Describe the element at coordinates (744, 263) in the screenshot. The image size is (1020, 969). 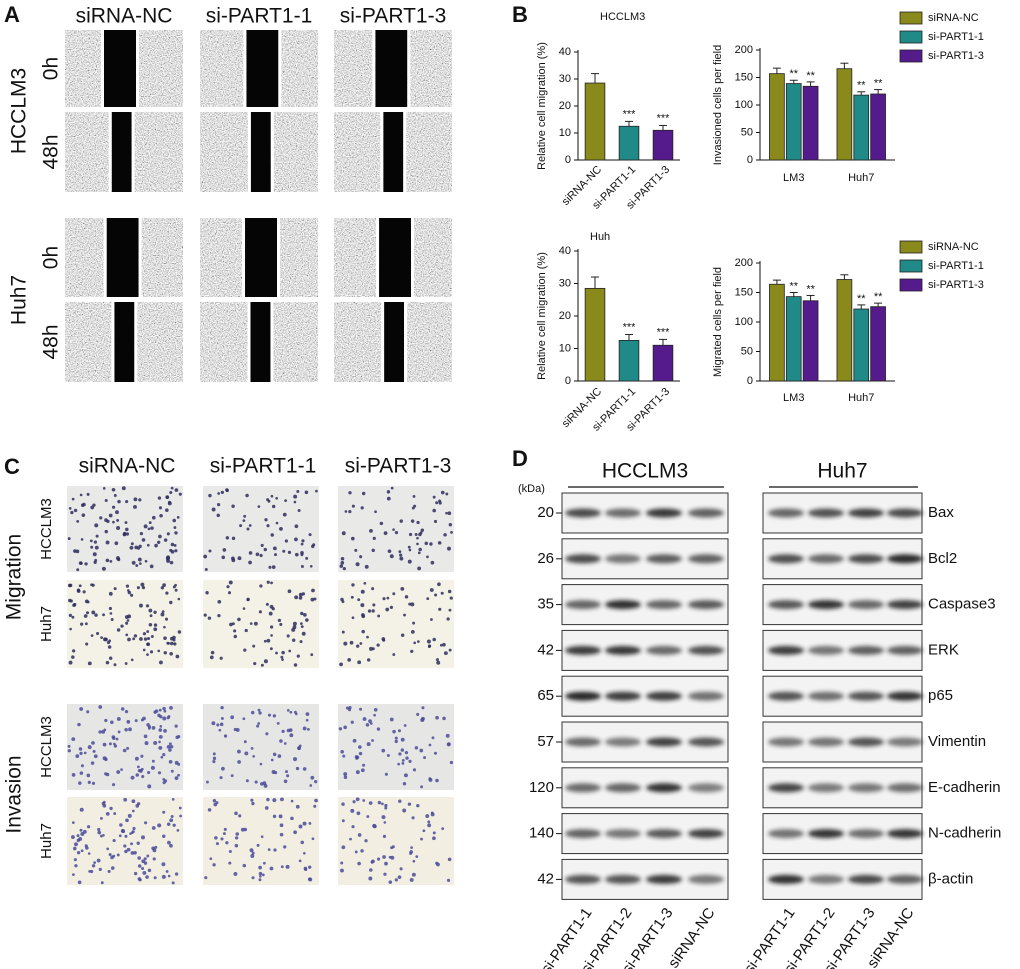
I see `y-tick-label: 200` at that location.